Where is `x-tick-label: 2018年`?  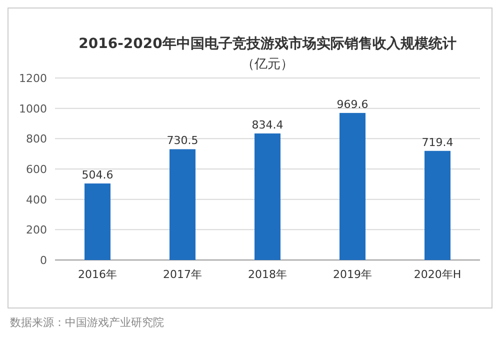
x-tick-label: 2018年 is located at coordinates (267, 274).